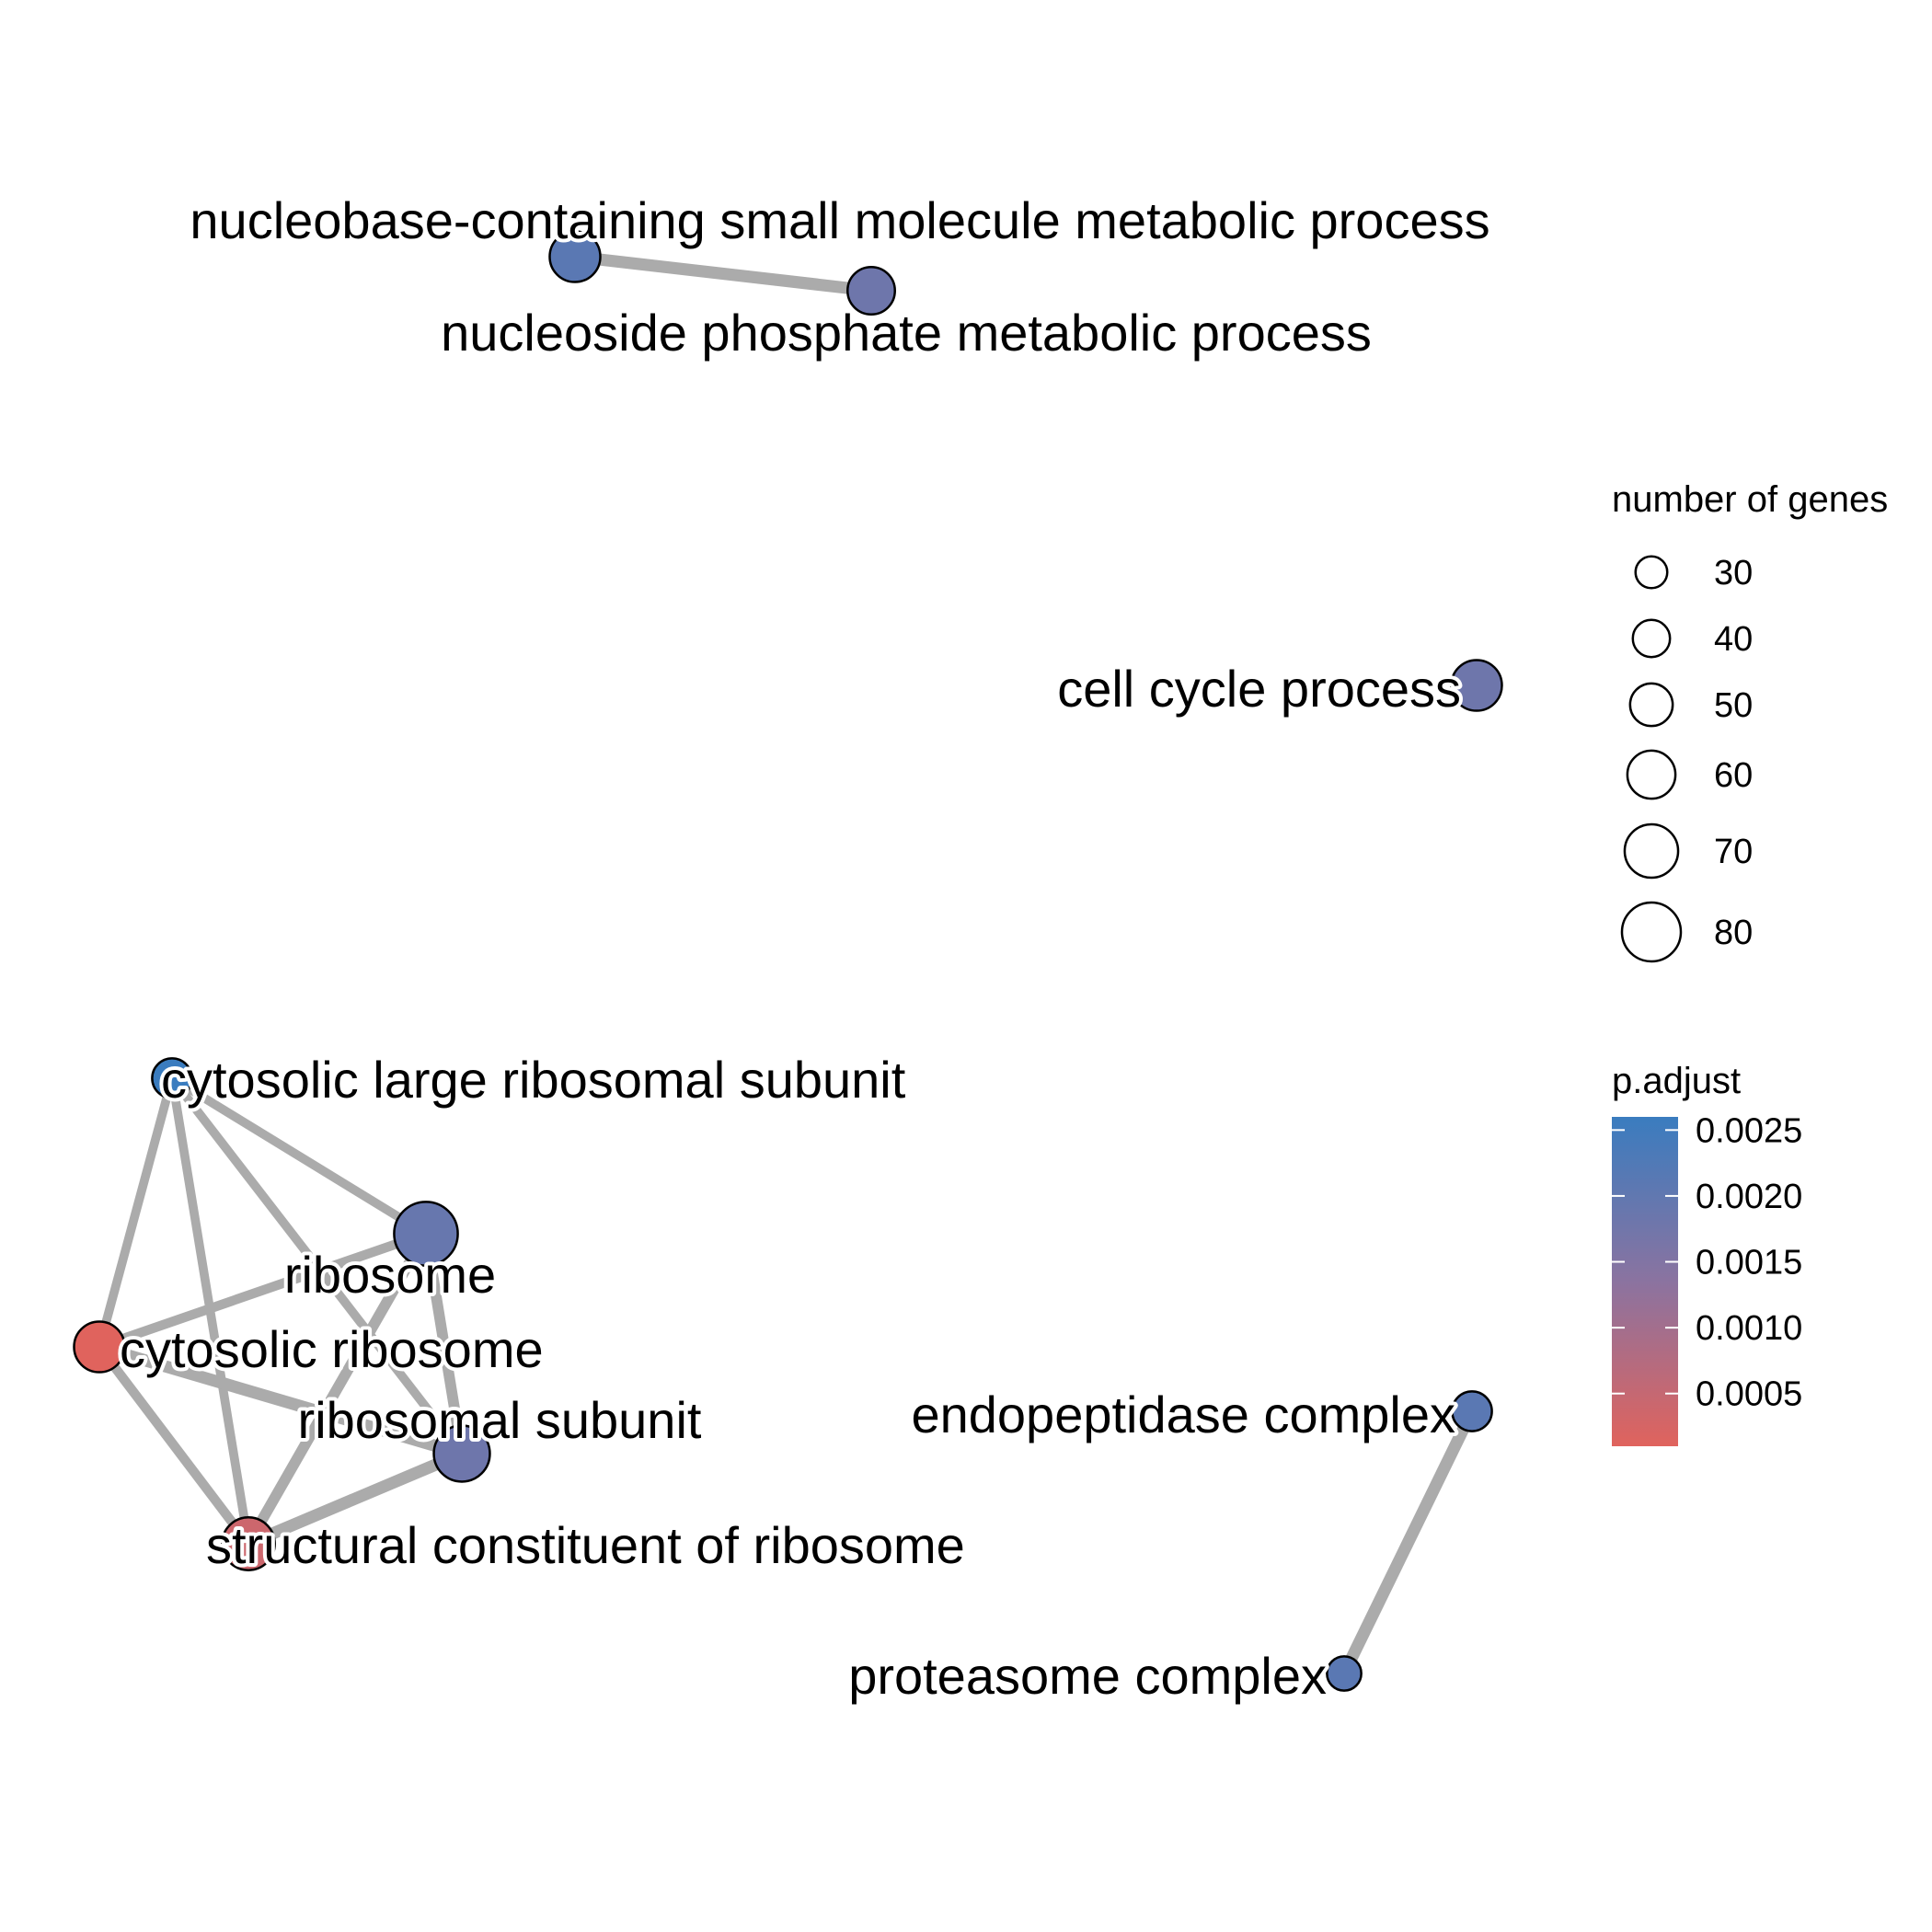  I want to click on node-label-cytoribo: cytosolic ribosome, so click(332, 1349).